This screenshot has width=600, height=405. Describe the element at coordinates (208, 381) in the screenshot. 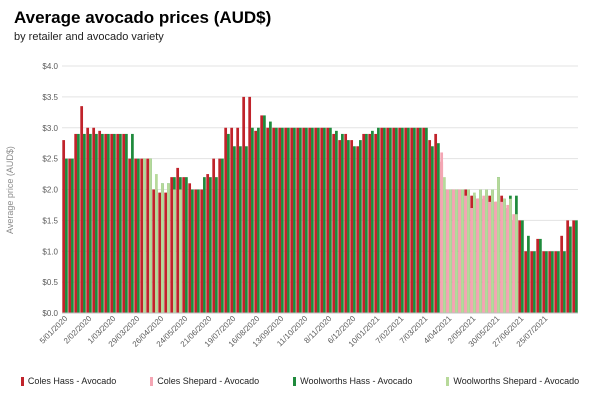

I see `legend-label: Coles Shepard - Avocado` at that location.